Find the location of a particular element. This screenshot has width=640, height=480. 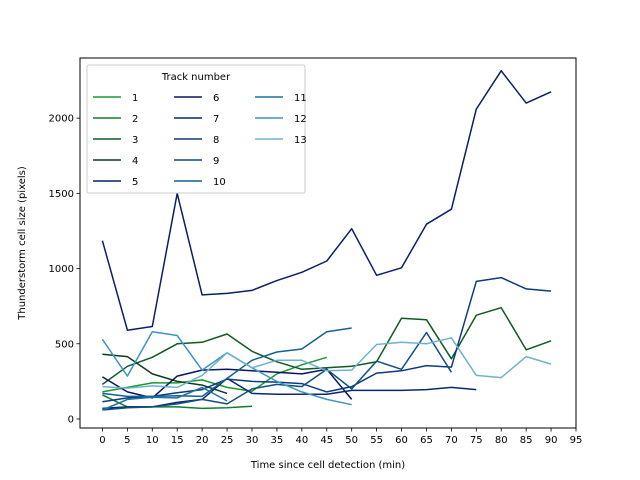

y-axis-label: Thunderstorm cell size (pixels) is located at coordinates (22, 243).